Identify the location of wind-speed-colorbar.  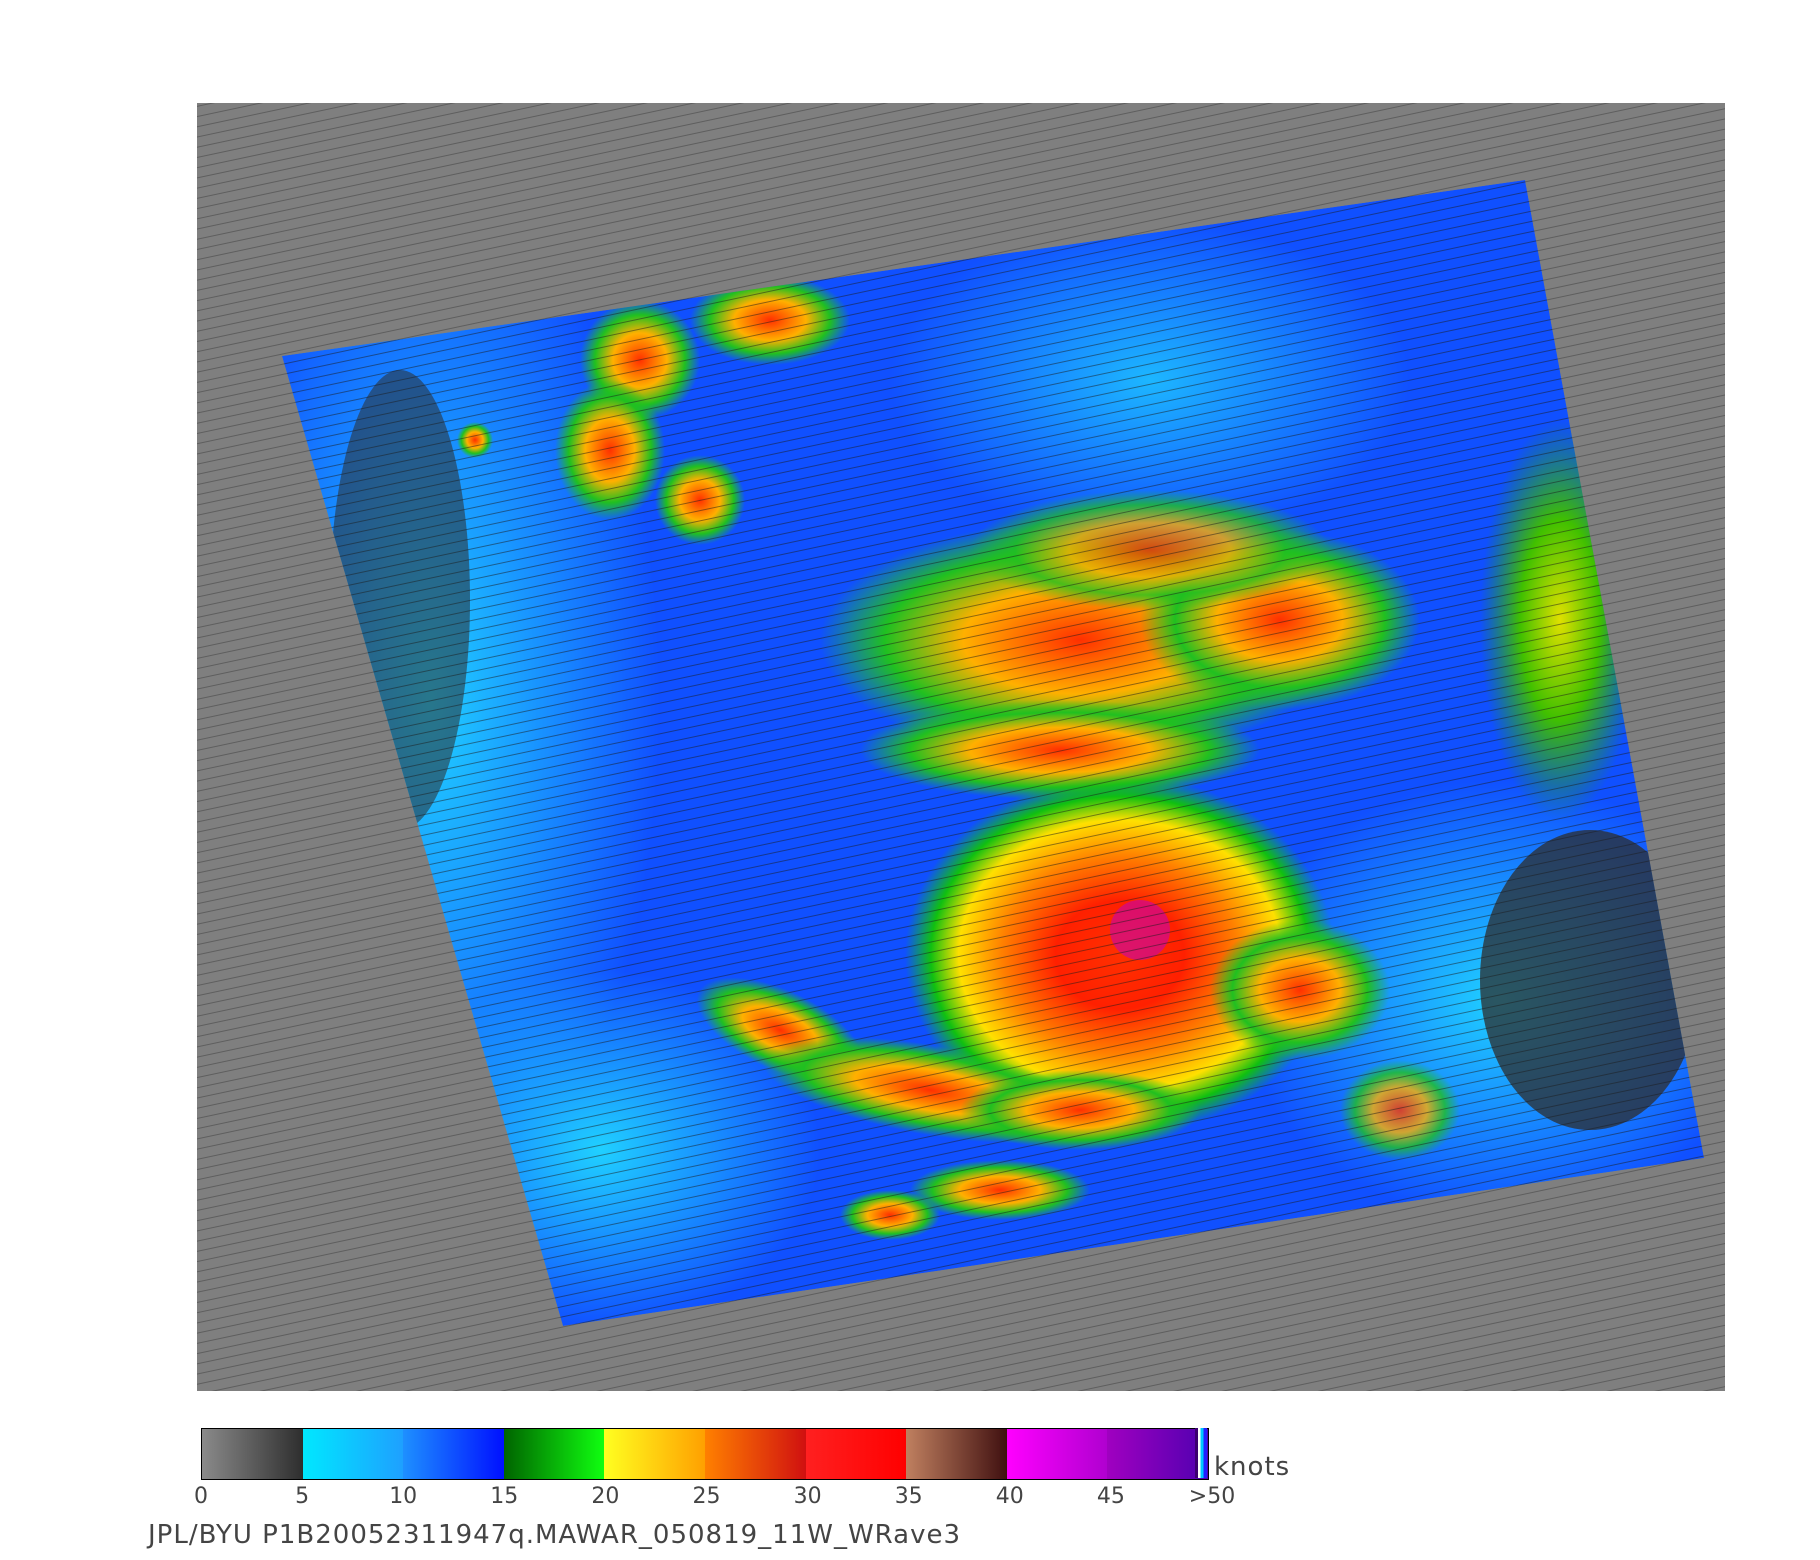
(705, 1454).